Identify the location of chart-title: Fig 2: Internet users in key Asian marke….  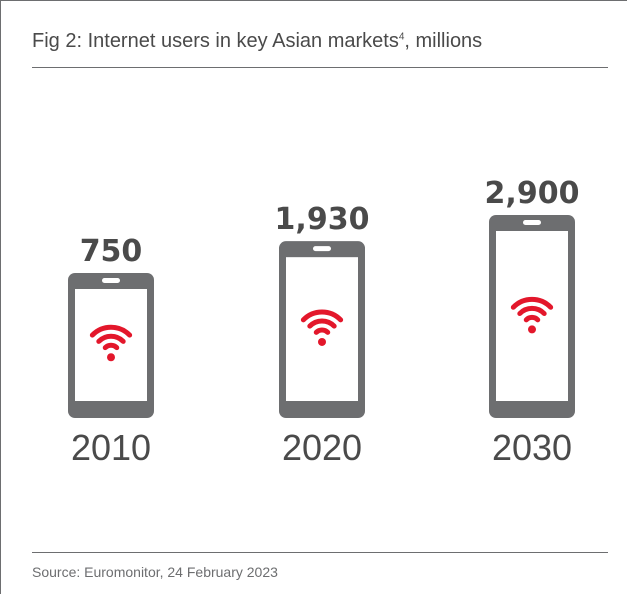
(257, 41).